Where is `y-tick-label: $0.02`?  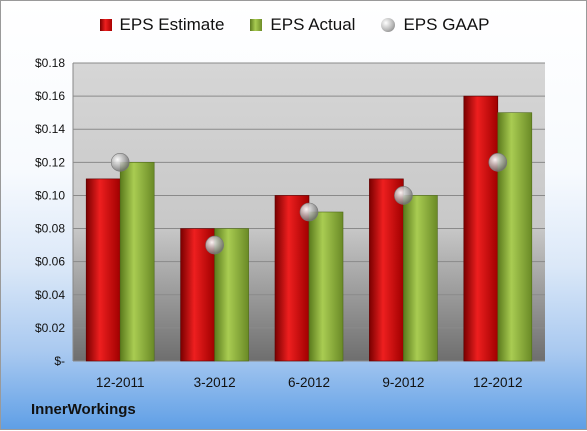 y-tick-label: $0.02 is located at coordinates (50, 328).